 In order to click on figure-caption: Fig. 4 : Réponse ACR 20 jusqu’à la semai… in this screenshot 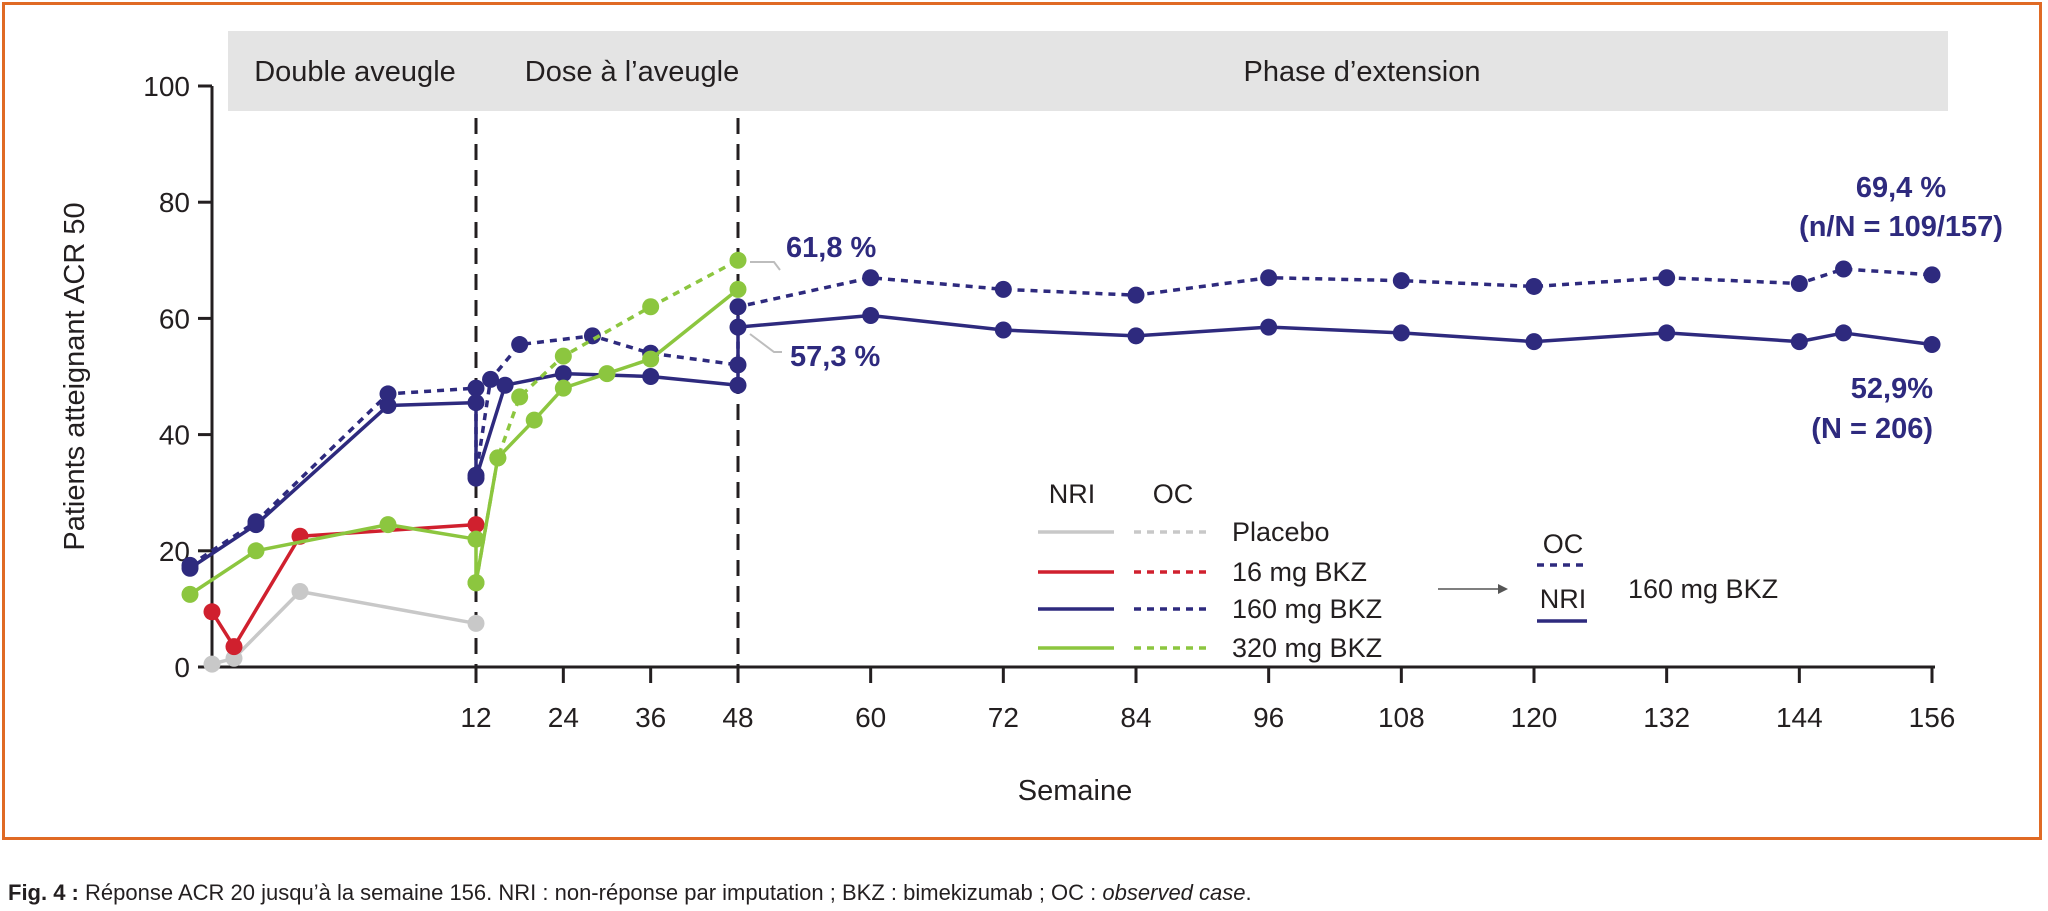, I will do `click(630, 893)`.